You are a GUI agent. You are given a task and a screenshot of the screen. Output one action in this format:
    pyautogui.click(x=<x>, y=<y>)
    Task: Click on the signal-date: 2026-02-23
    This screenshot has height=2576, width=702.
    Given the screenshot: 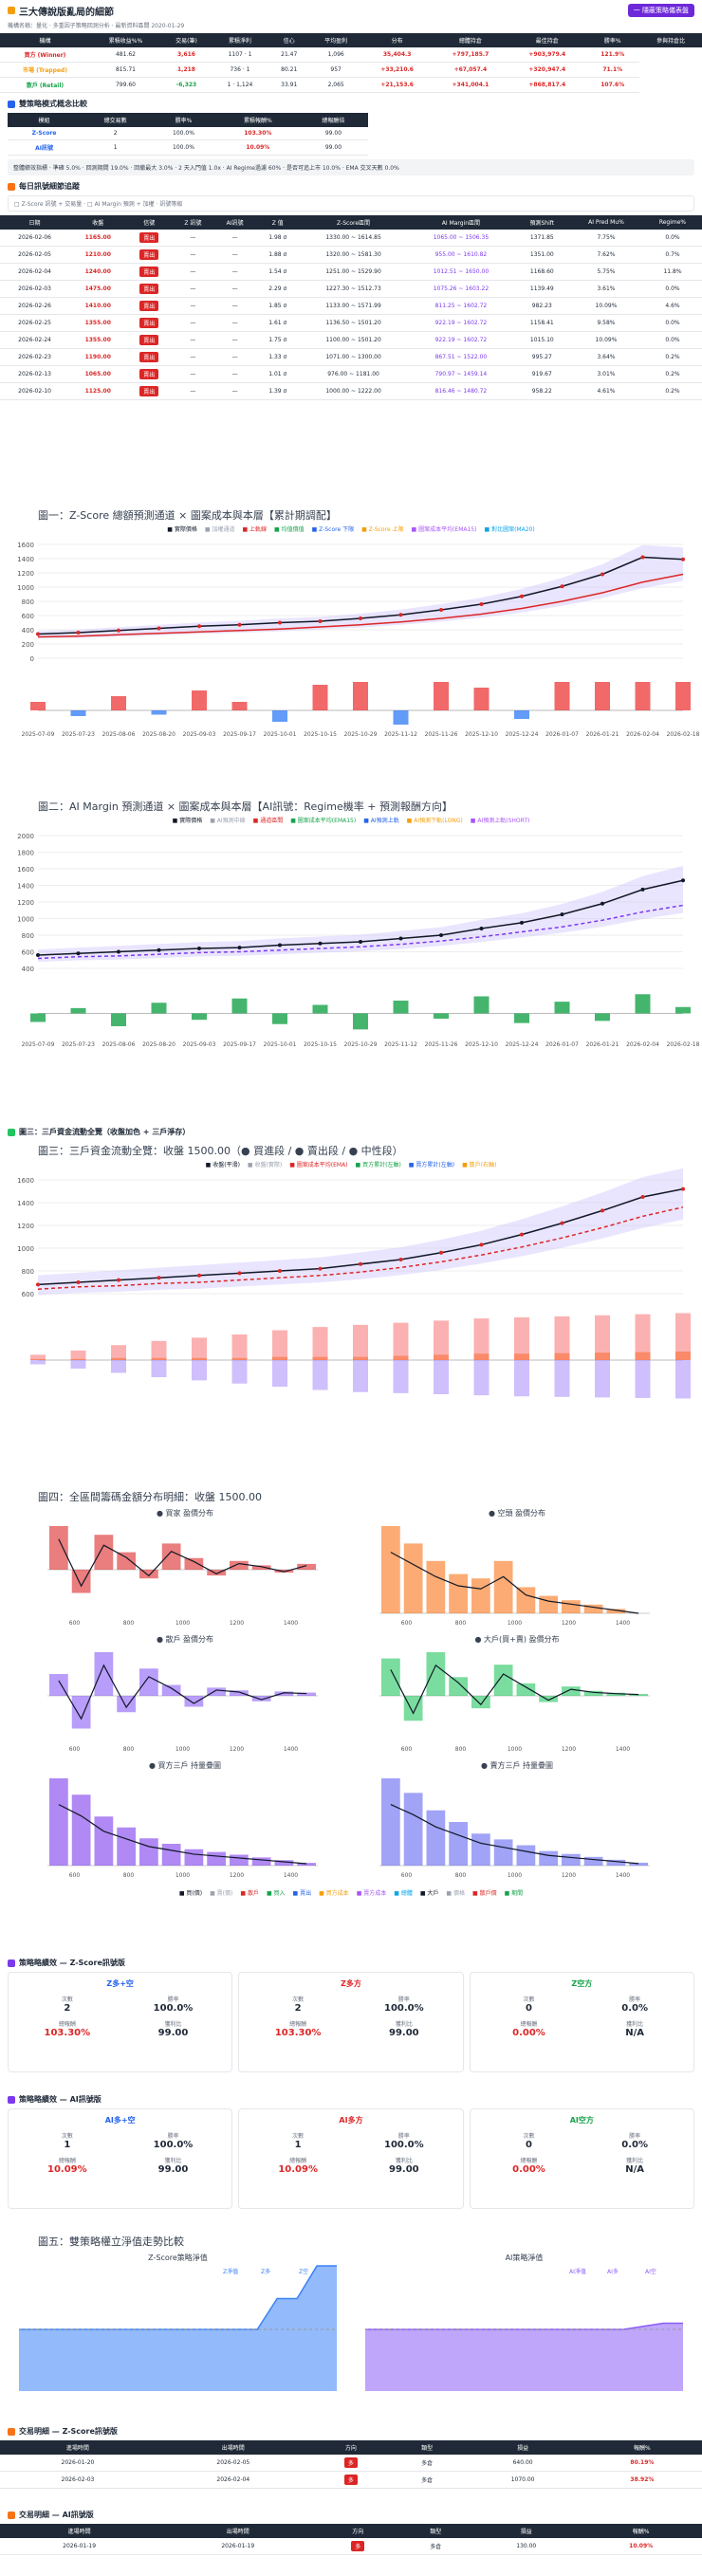 What is the action you would take?
    pyautogui.click(x=35, y=357)
    